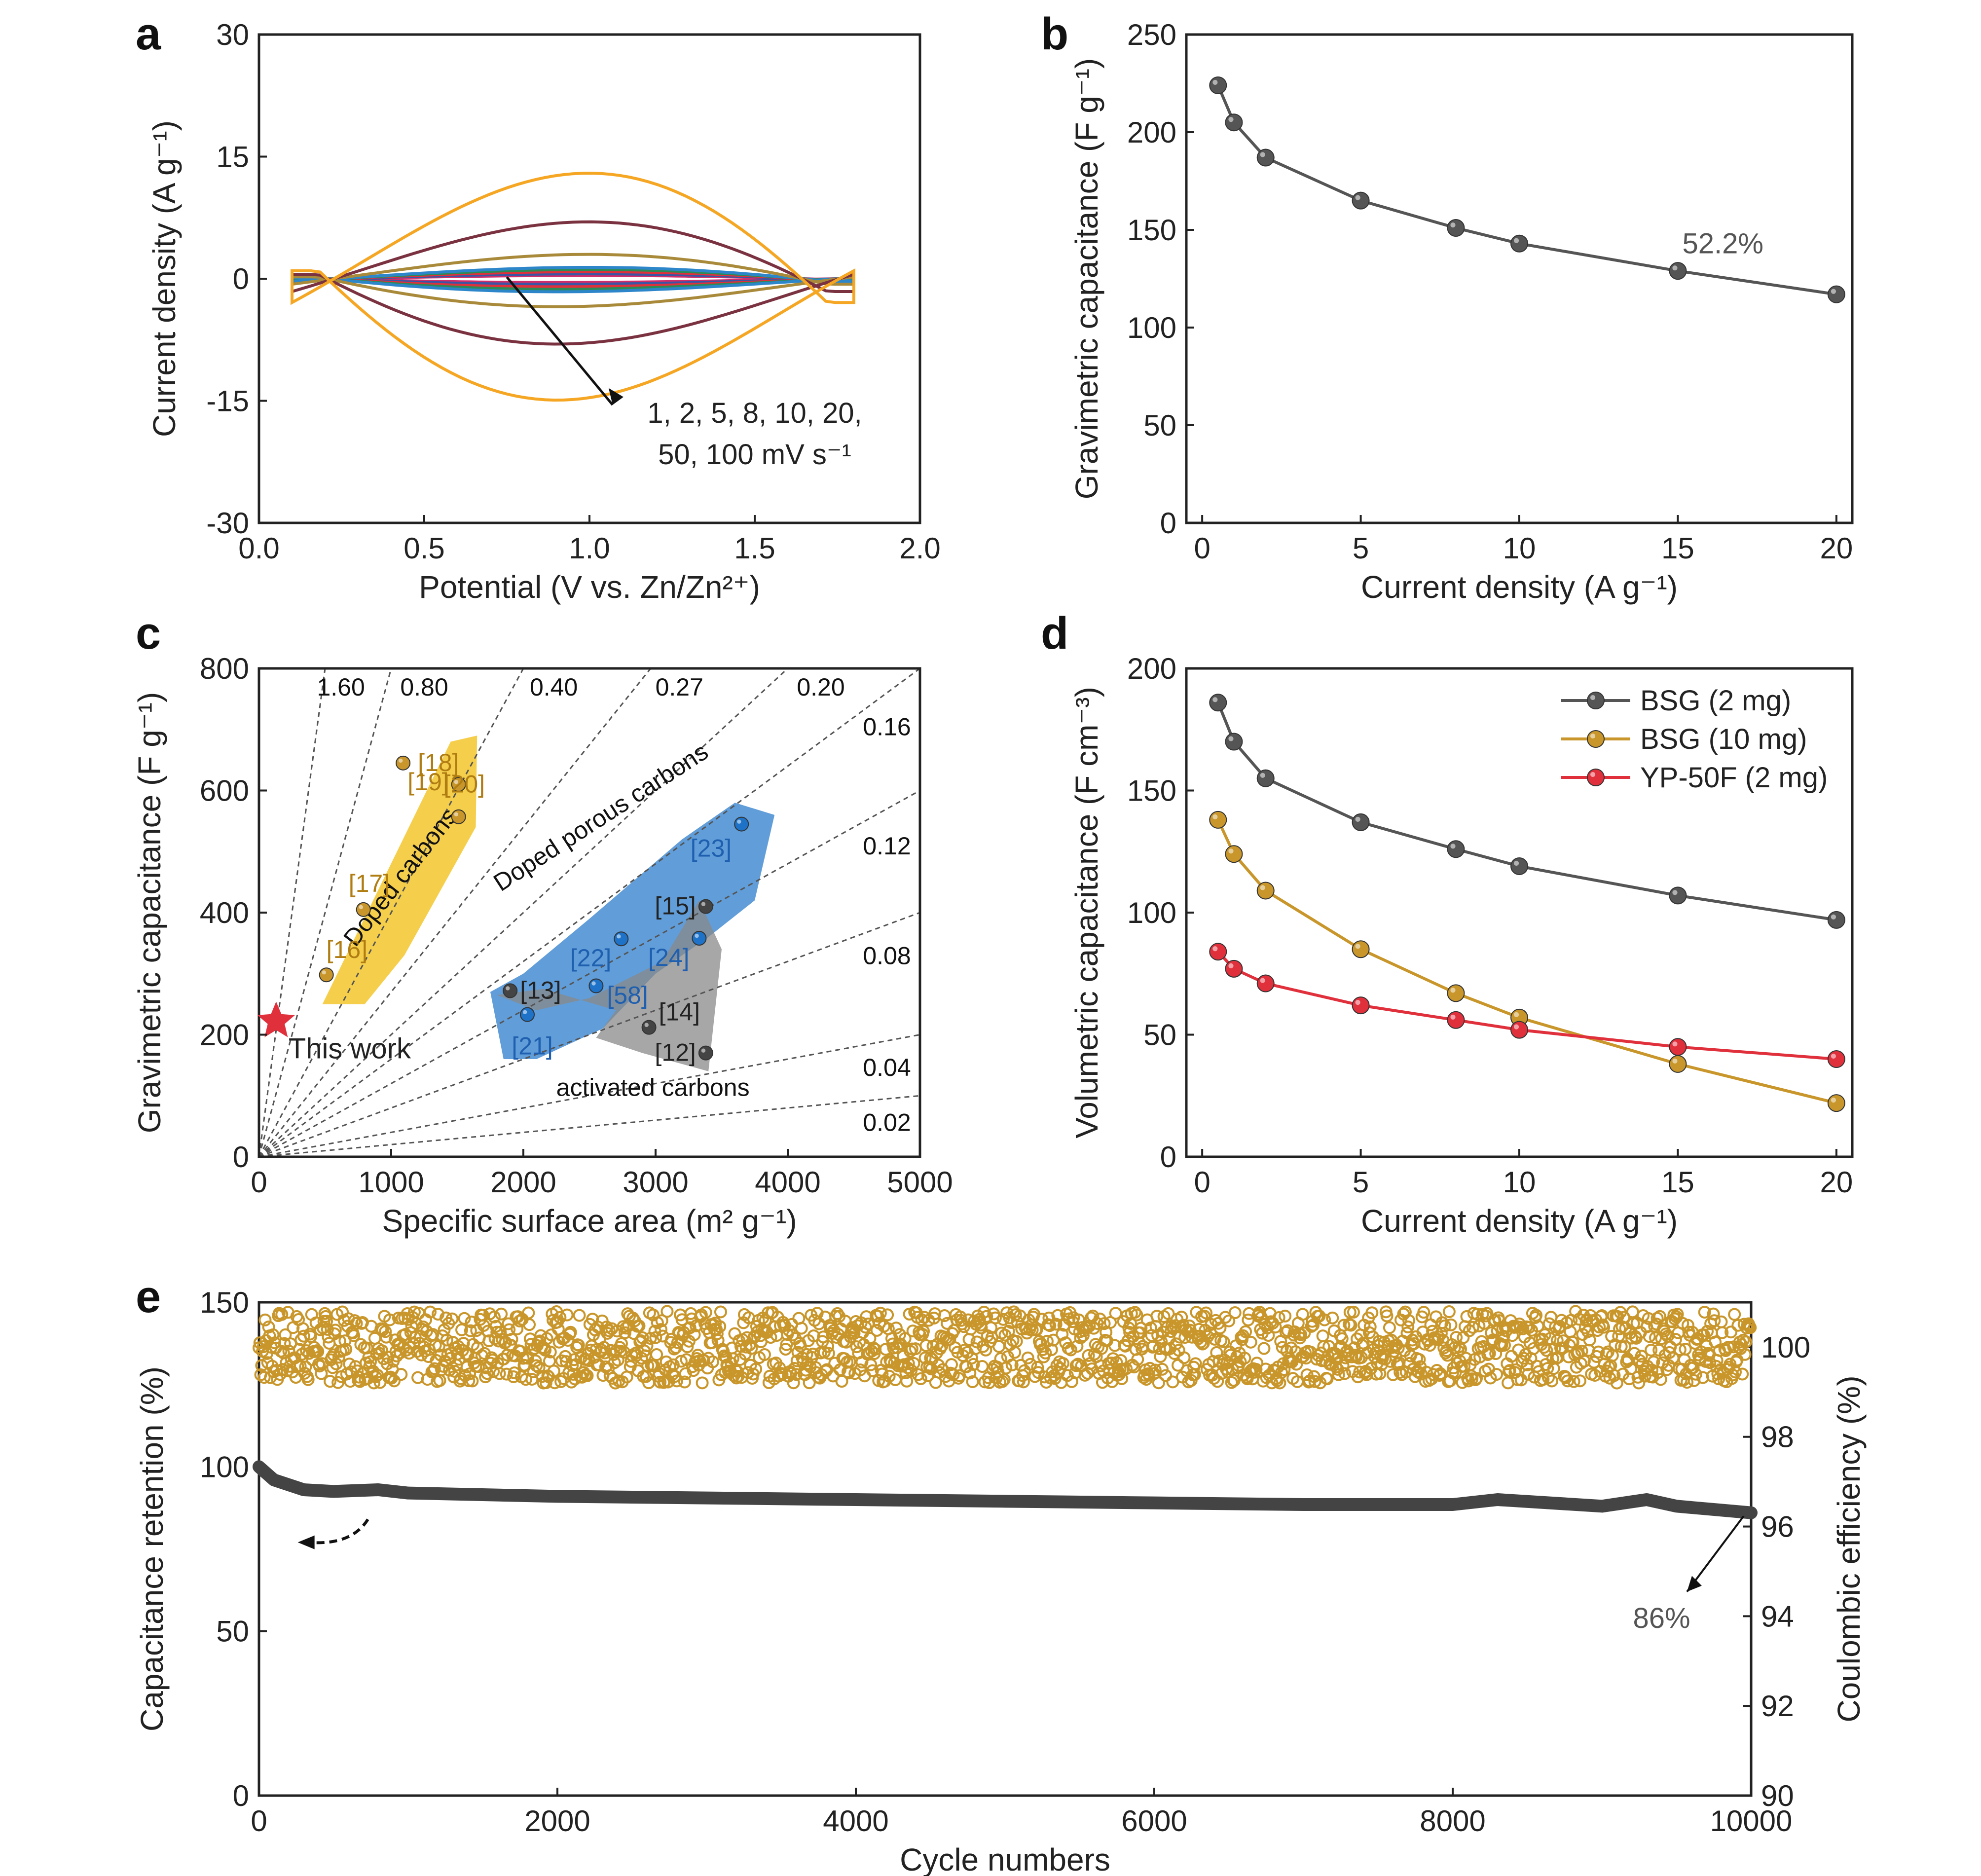  Describe the element at coordinates (1526, 190) in the screenshot. I see `series-line` at that location.